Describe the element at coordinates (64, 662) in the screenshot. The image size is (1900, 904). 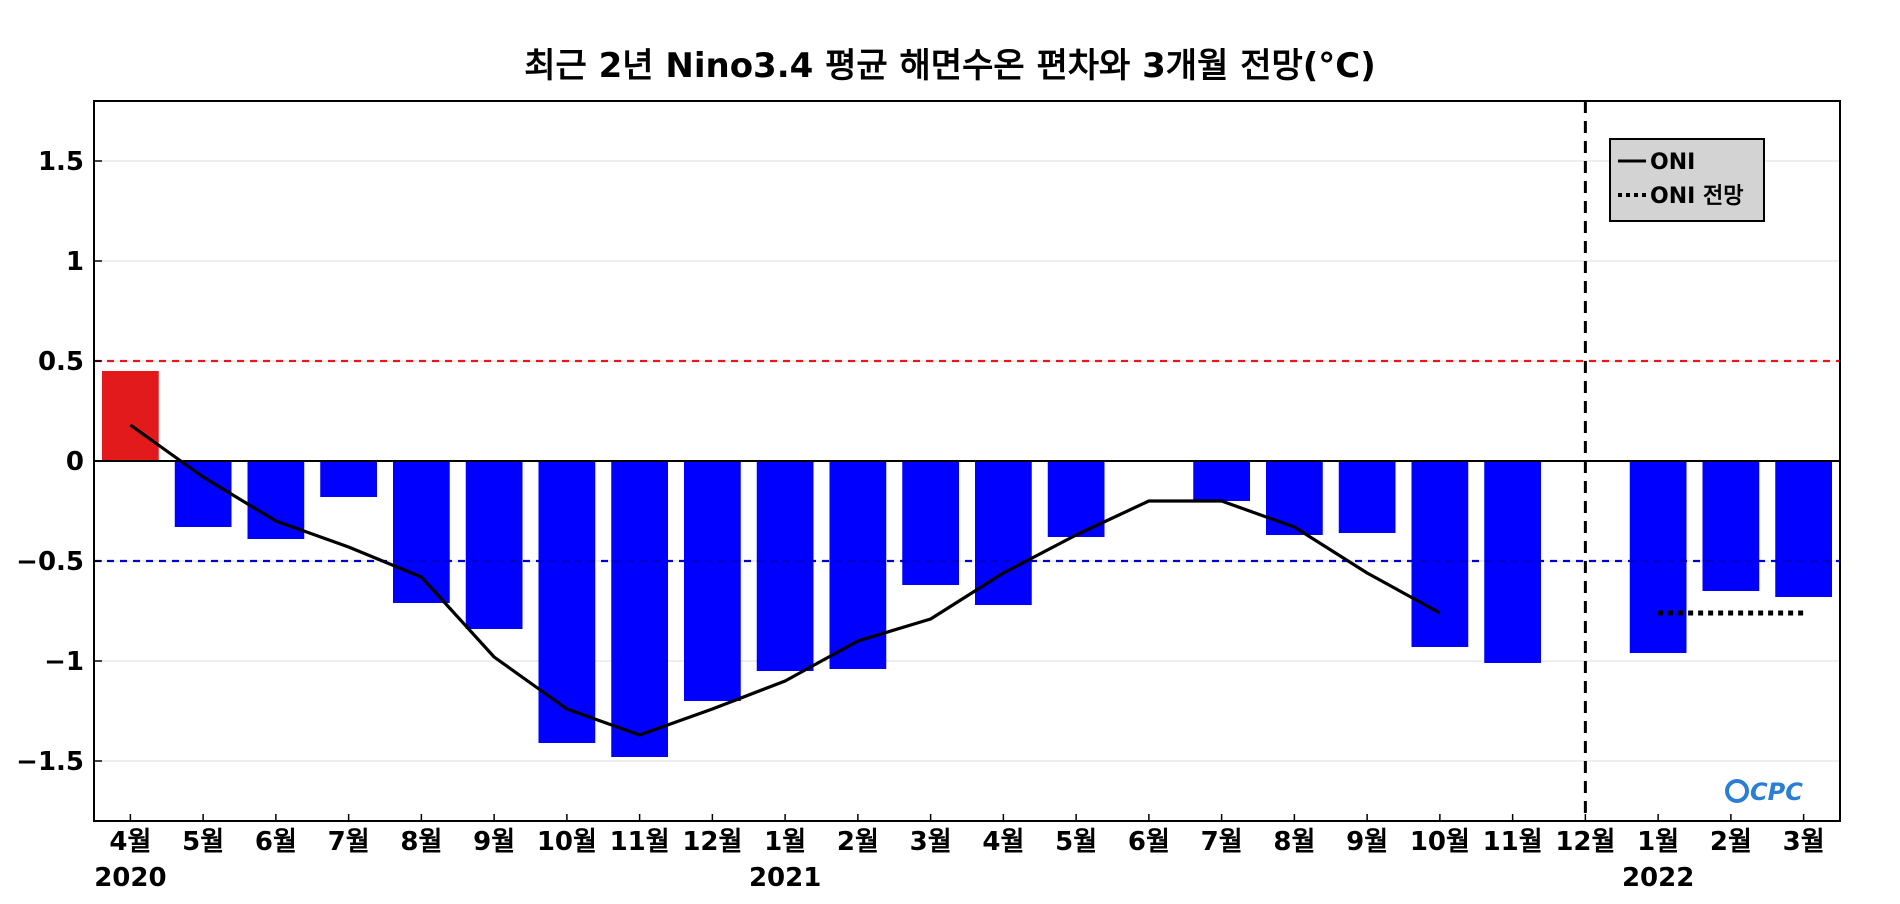
I see `y-tick-label: −1` at that location.